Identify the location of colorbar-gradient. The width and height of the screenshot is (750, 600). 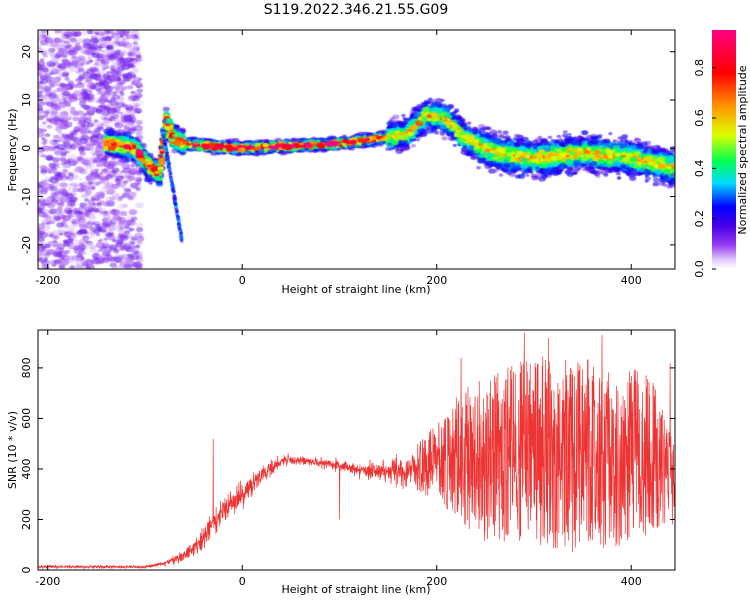
(724, 149).